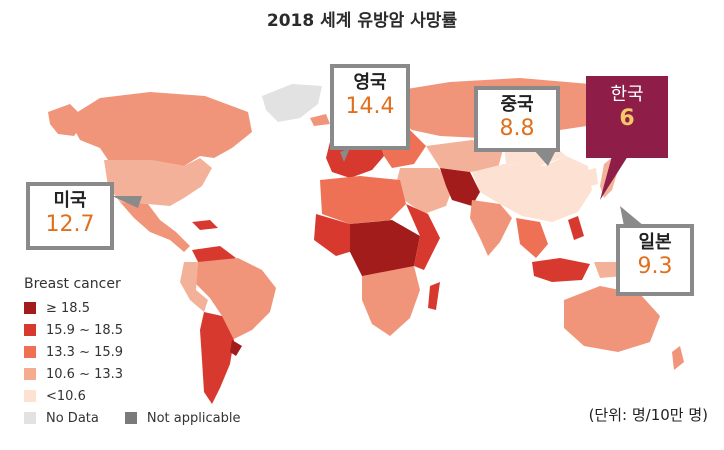  I want to click on region-west-africa, so click(335, 235).